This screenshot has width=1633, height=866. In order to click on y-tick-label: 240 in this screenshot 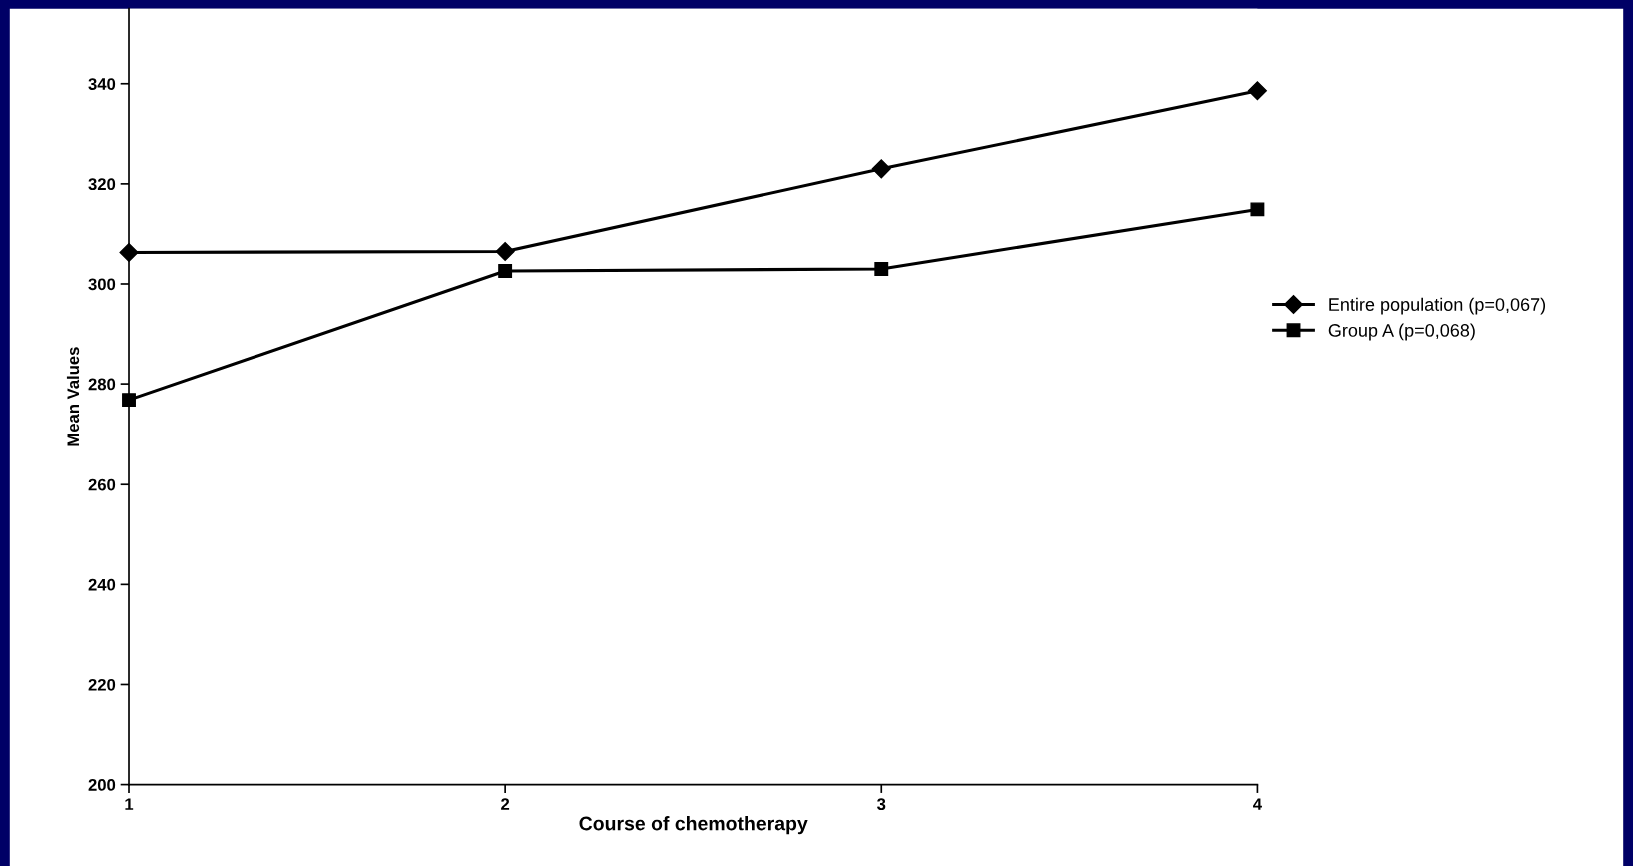, I will do `click(102, 584)`.